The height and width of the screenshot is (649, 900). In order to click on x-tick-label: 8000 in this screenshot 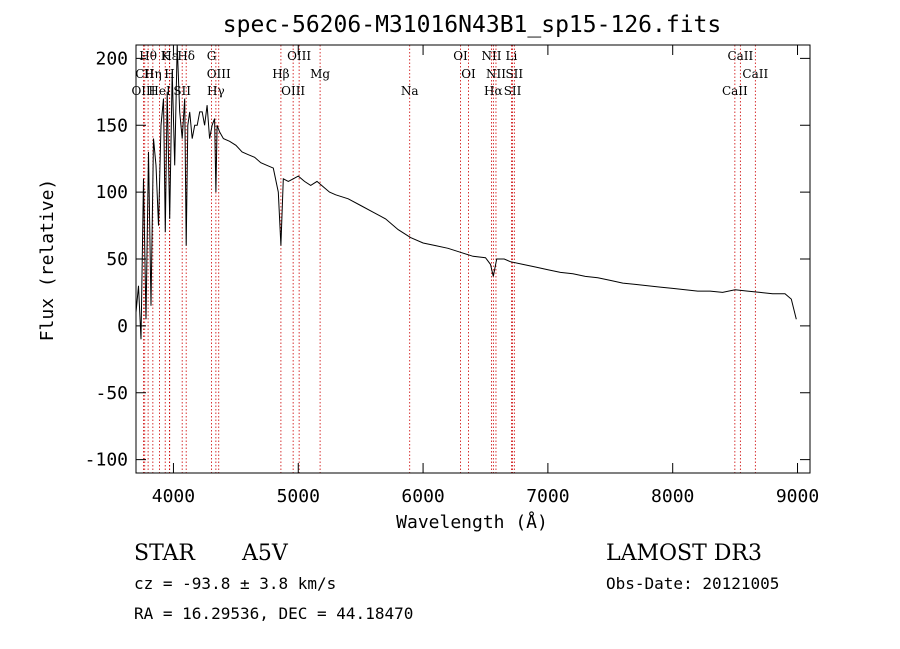, I will do `click(672, 496)`.